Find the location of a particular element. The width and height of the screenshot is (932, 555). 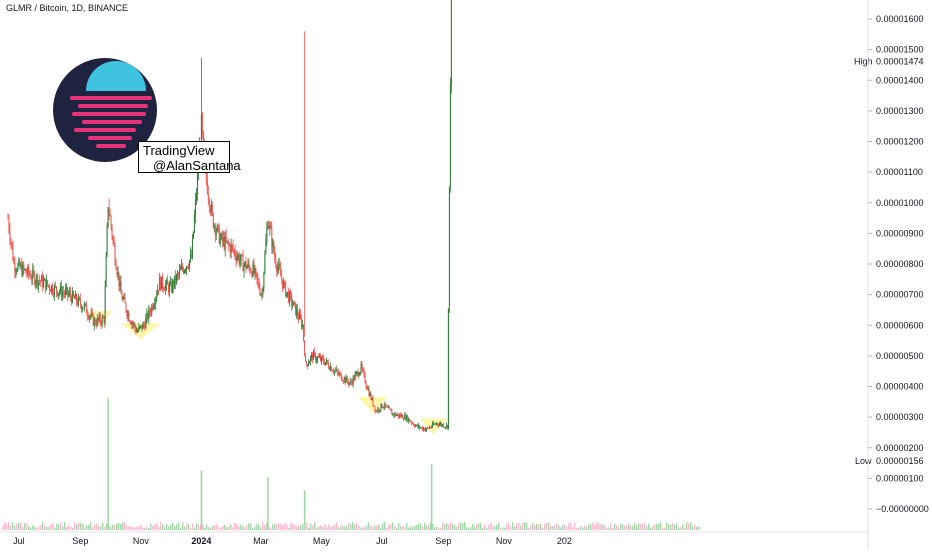

x-axis: Jul Sep Nov 2024 Mar May Jul Sep Nov 202 is located at coordinates (434, 538).